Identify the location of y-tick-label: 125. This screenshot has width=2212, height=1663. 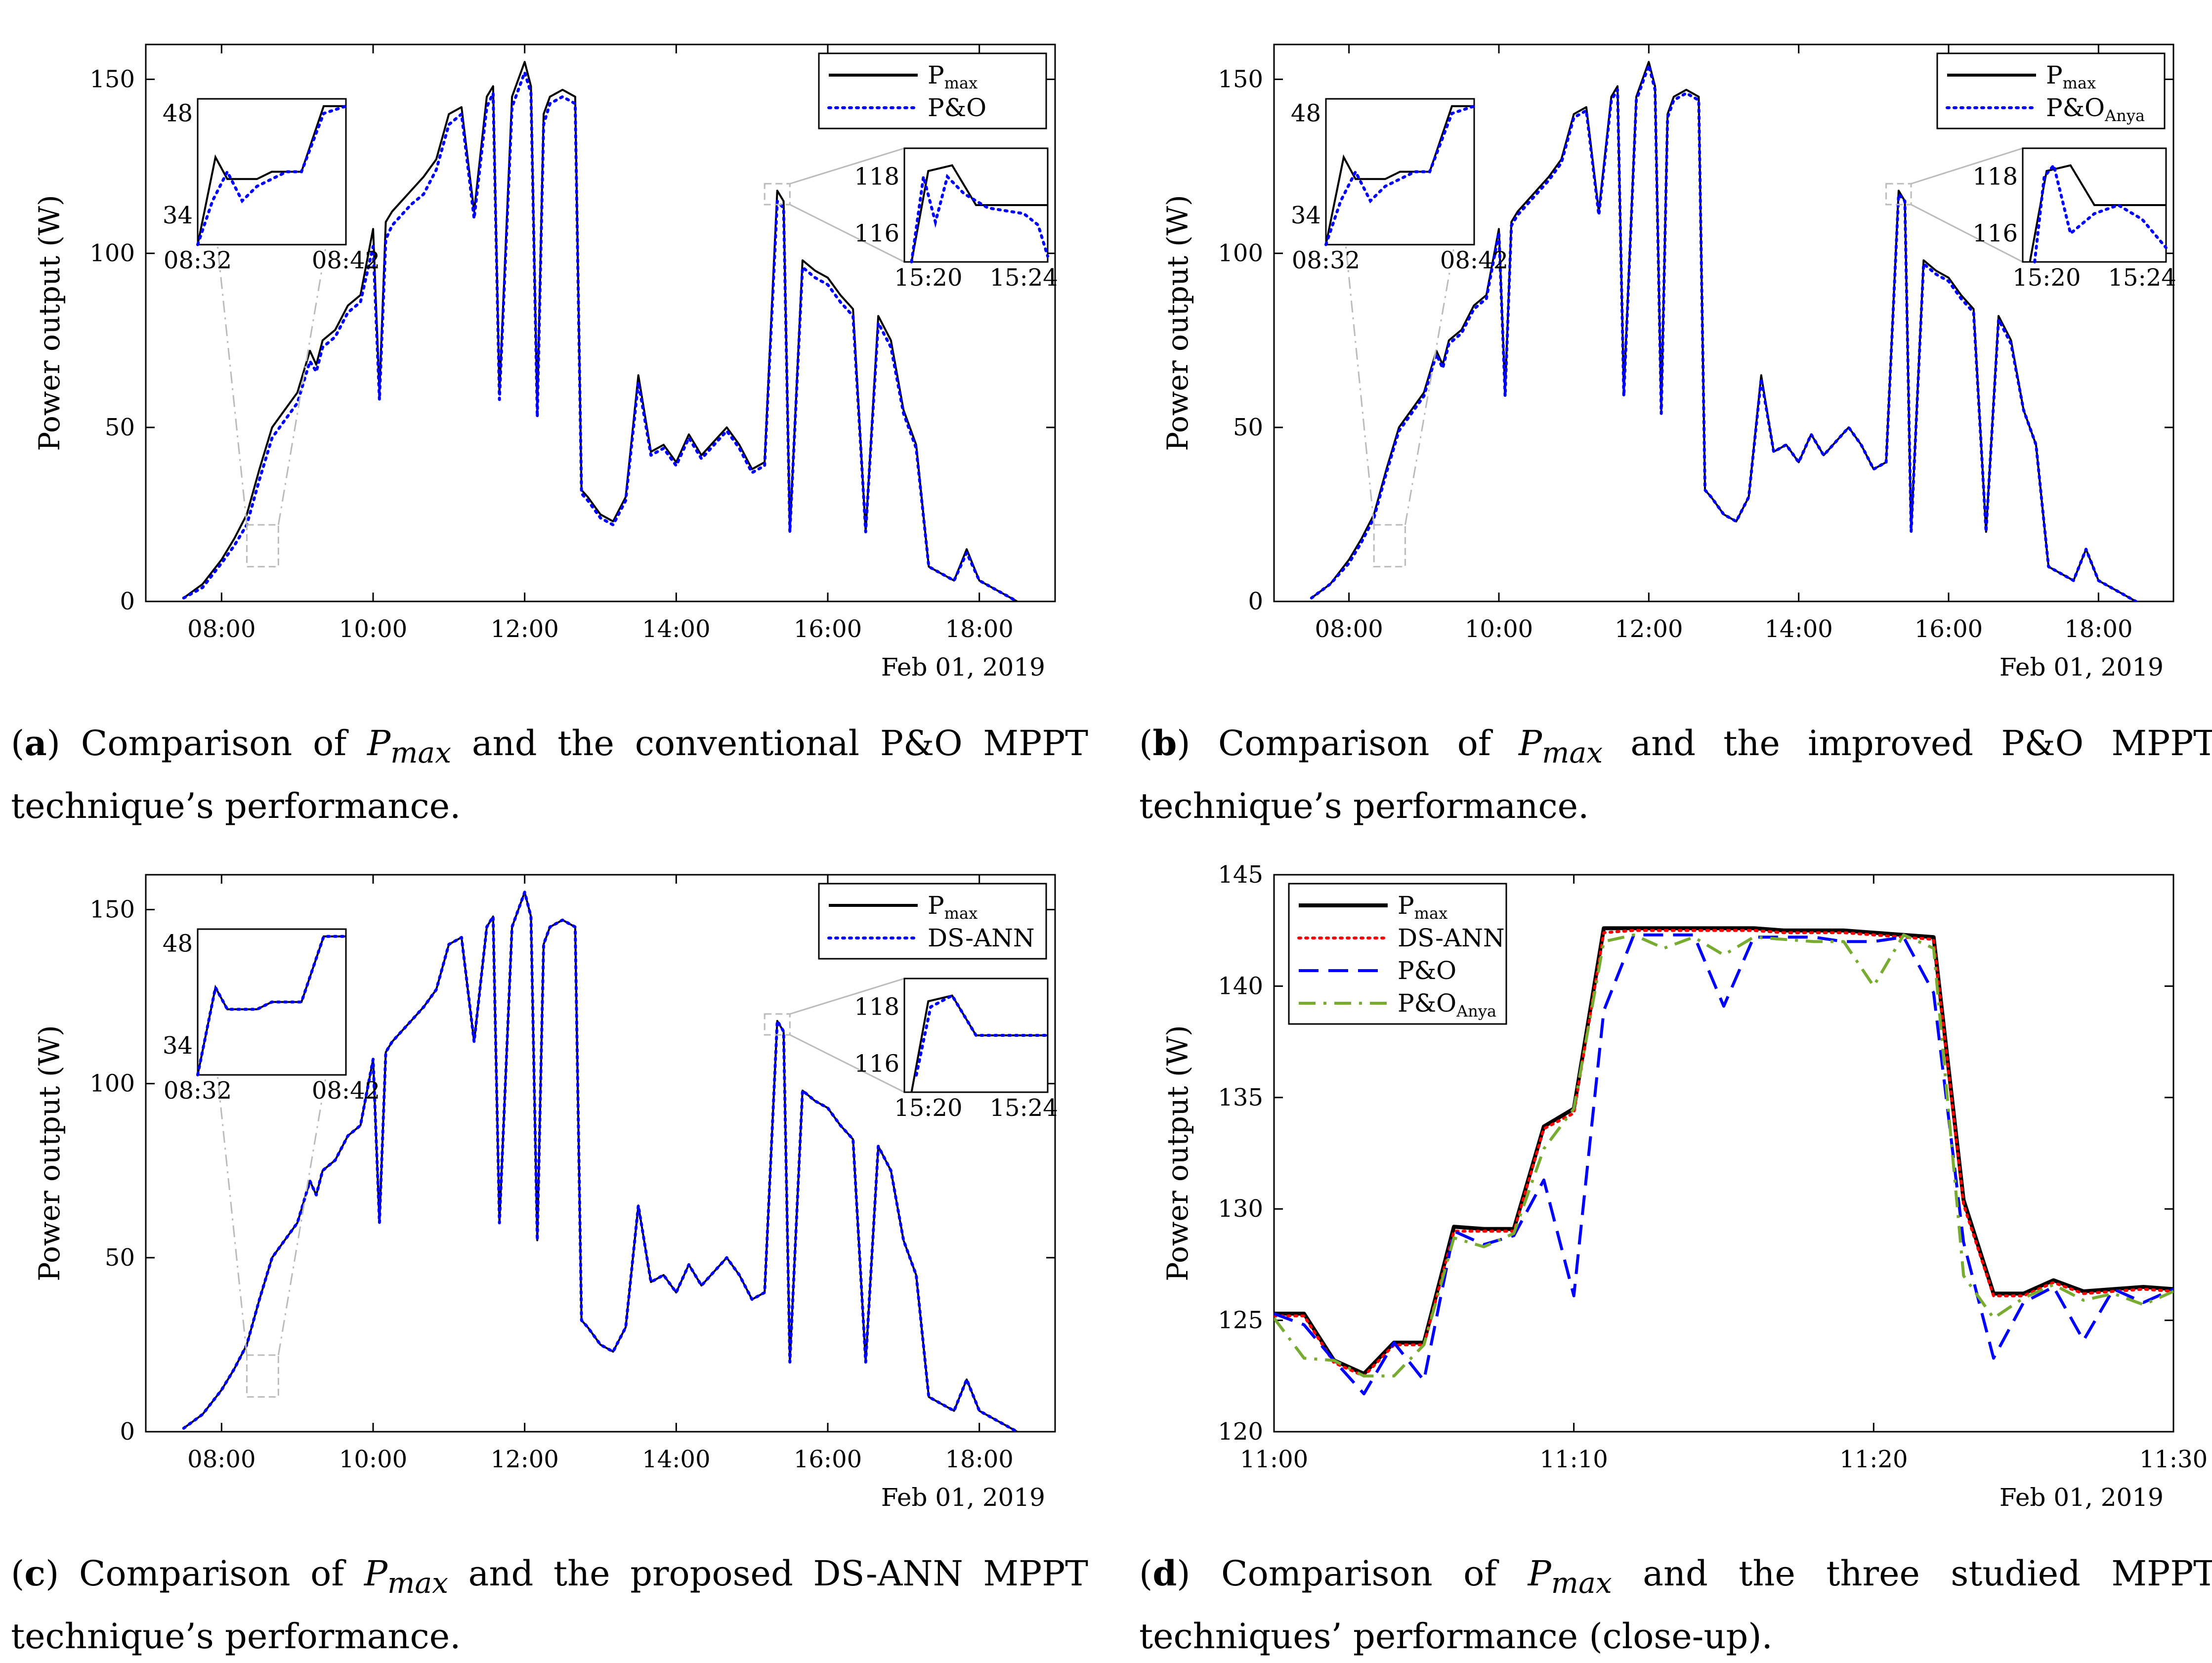
(1240, 1320).